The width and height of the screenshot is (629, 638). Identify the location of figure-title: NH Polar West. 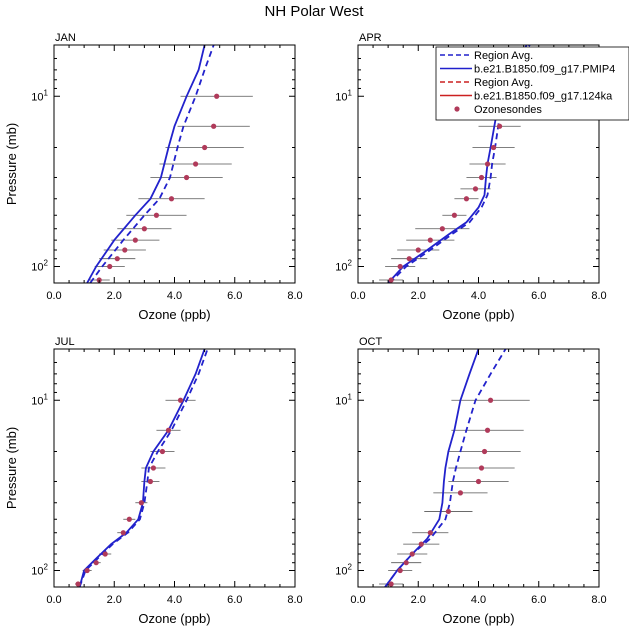
(315, 11).